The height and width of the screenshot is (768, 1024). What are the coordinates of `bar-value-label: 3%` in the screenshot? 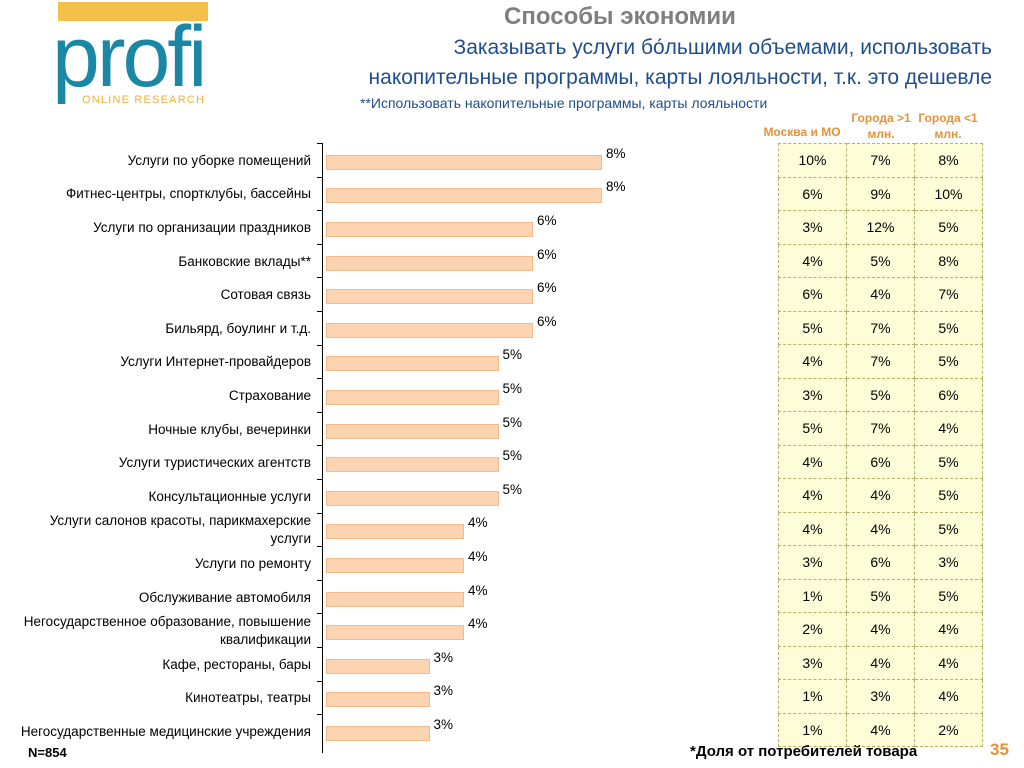 It's located at (443, 691).